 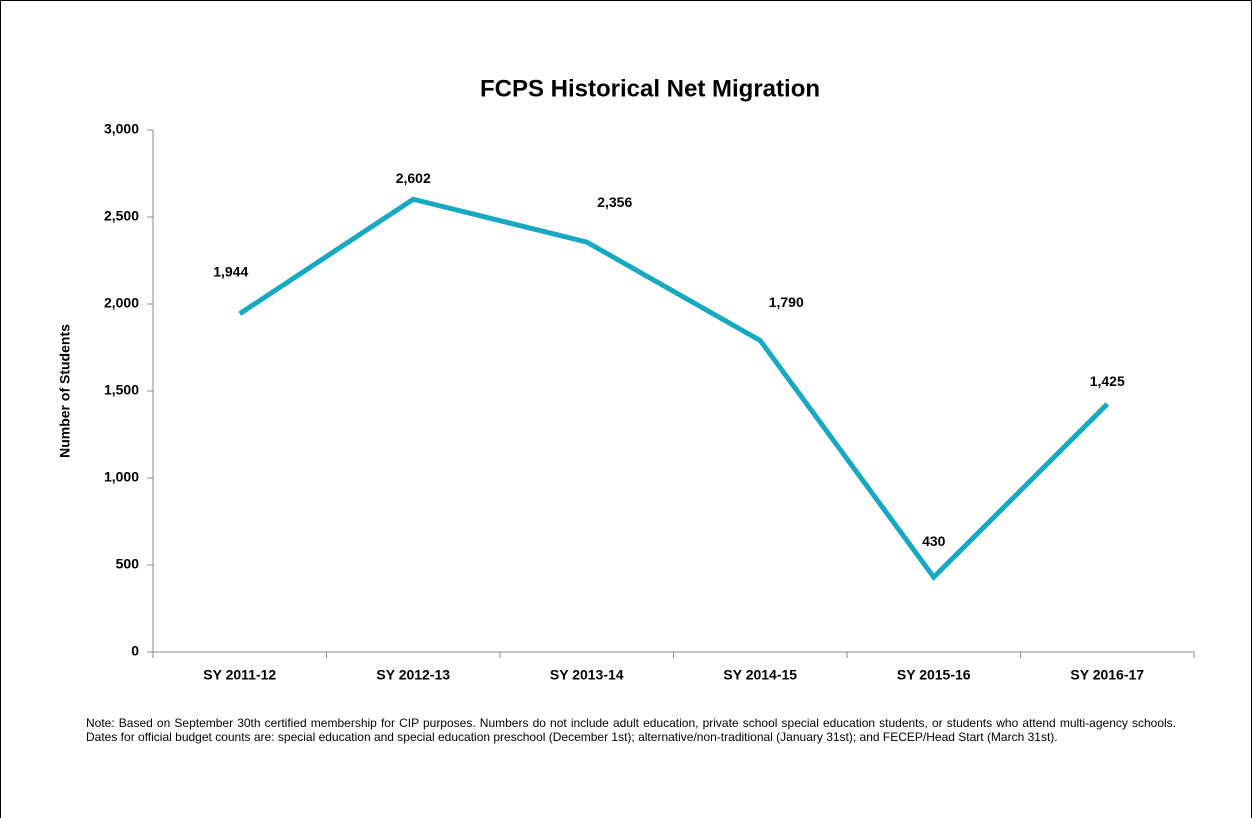 I want to click on y-tick-label: 1,000, so click(x=121, y=477).